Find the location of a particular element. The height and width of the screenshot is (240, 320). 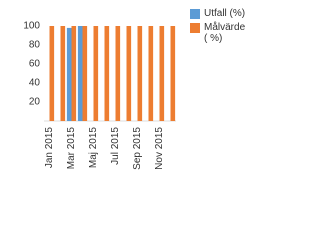

x-tick-label: Jul 2015 is located at coordinates (115, 146).